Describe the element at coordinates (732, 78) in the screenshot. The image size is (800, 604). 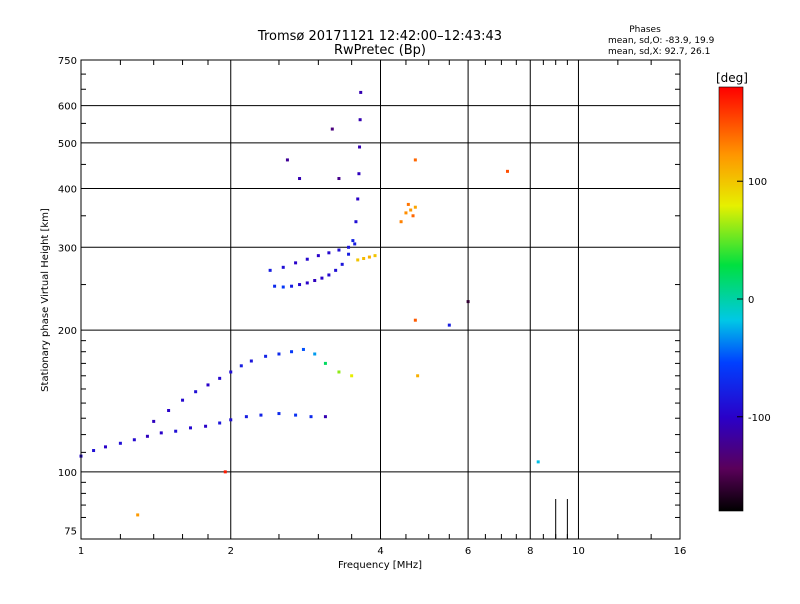
I see `colorbar-label: [deg]` at that location.